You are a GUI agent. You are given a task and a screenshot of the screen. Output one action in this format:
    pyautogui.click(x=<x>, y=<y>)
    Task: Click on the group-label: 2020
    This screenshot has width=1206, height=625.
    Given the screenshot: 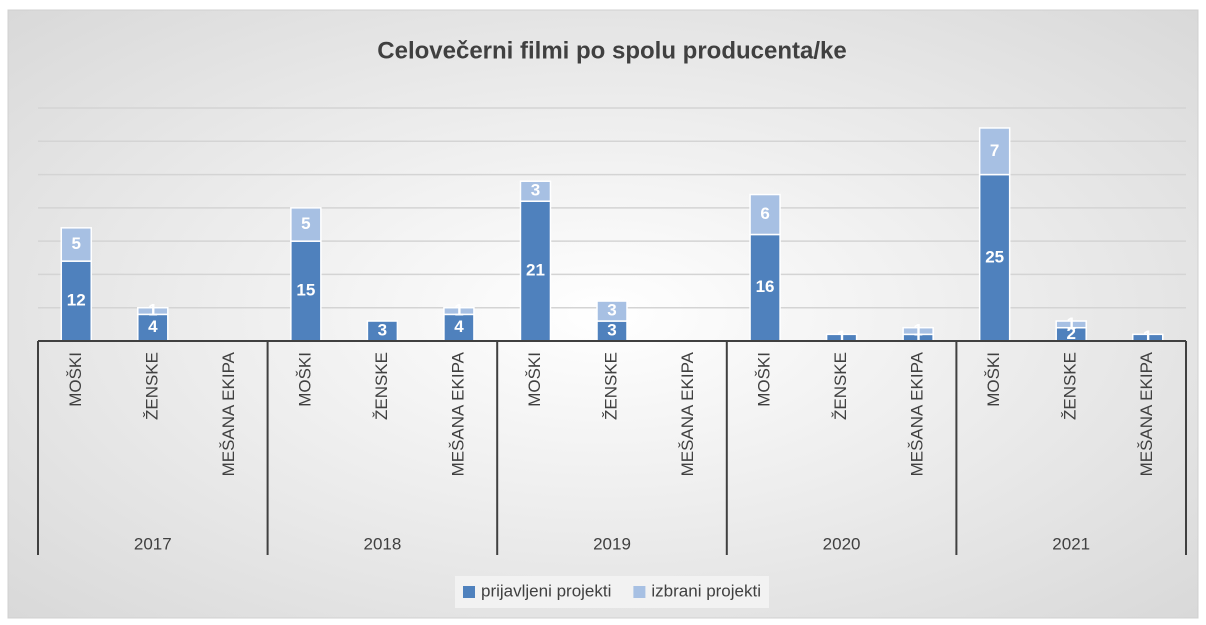 What is the action you would take?
    pyautogui.click(x=842, y=543)
    